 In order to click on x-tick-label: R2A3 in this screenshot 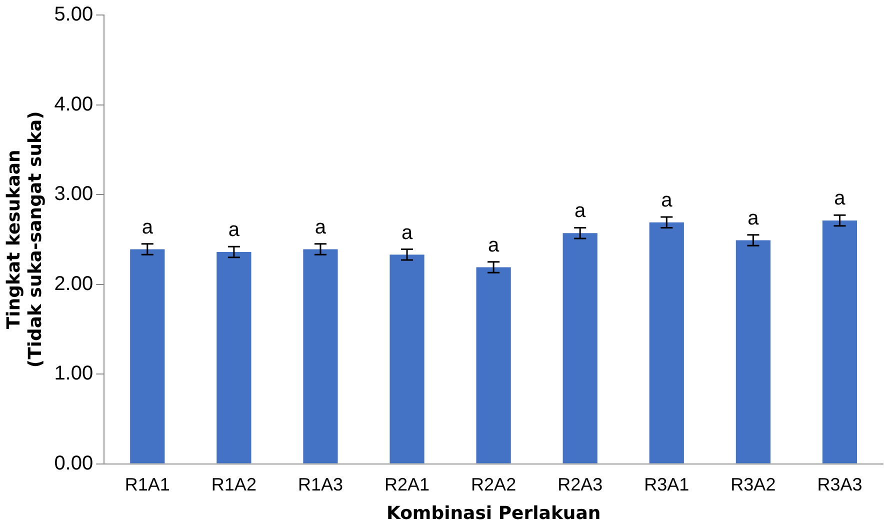, I will do `click(580, 484)`.